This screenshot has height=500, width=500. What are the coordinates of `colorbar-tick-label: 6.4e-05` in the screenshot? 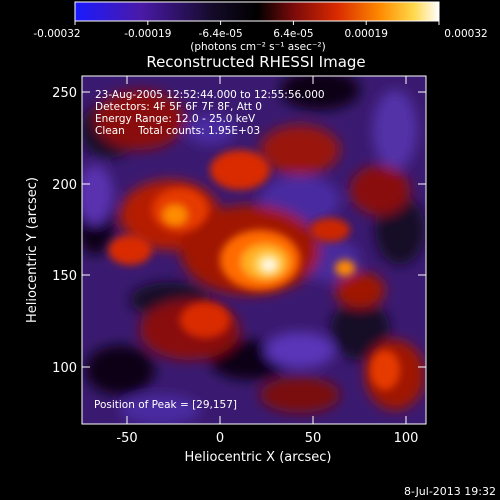 It's located at (293, 34).